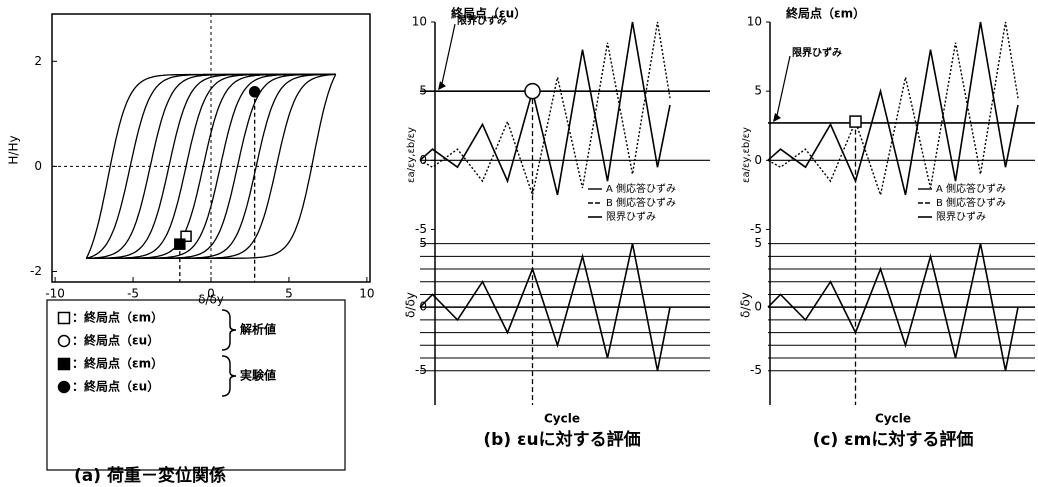 The width and height of the screenshot is (1038, 487). Describe the element at coordinates (258, 375) in the screenshot. I see `group-label: 実験値` at that location.